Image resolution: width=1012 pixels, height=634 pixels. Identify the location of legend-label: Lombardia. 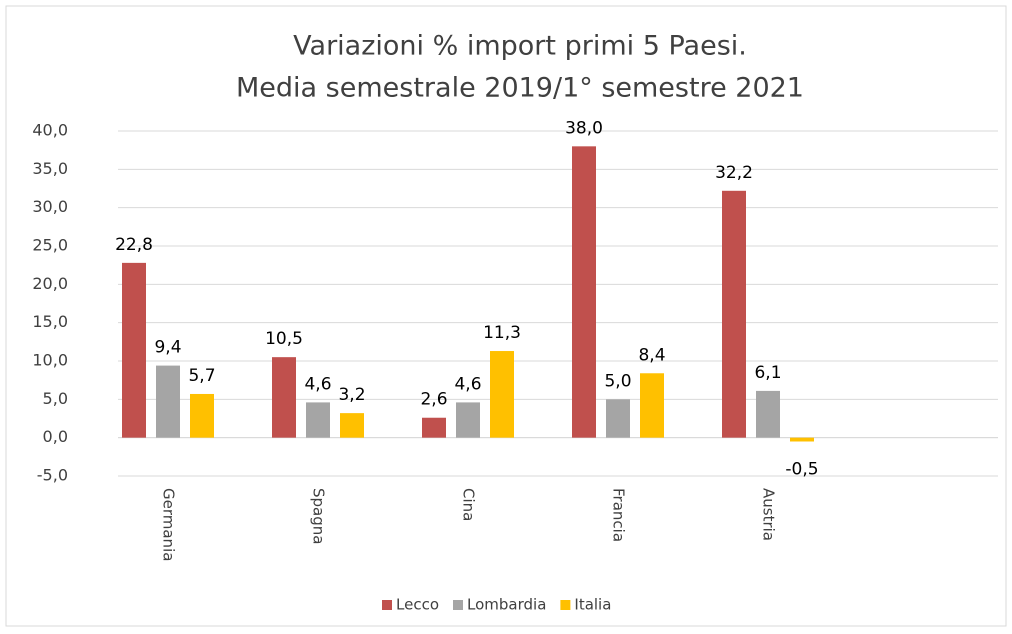
(506, 605).